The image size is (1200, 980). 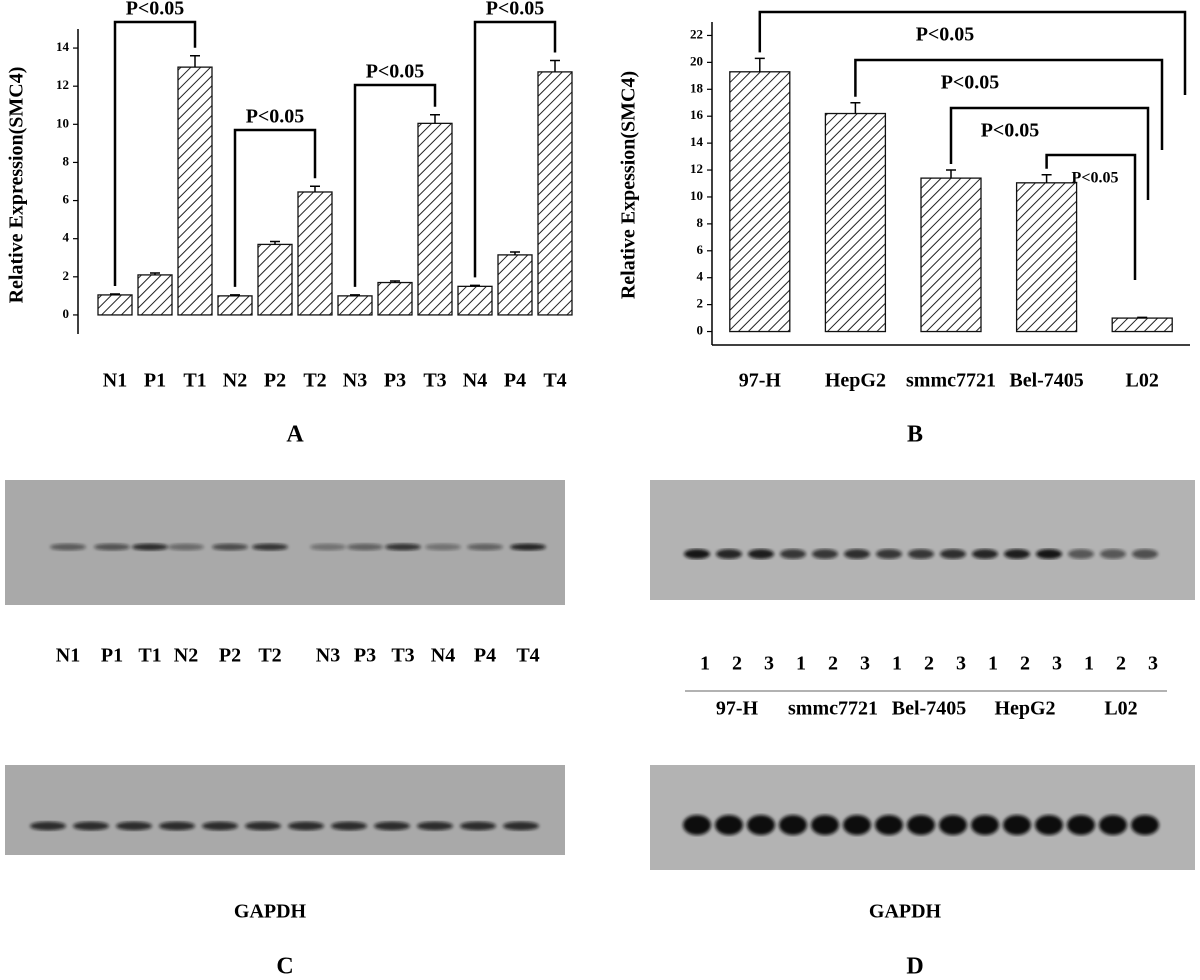 I want to click on lane-label: N1, so click(x=68, y=656).